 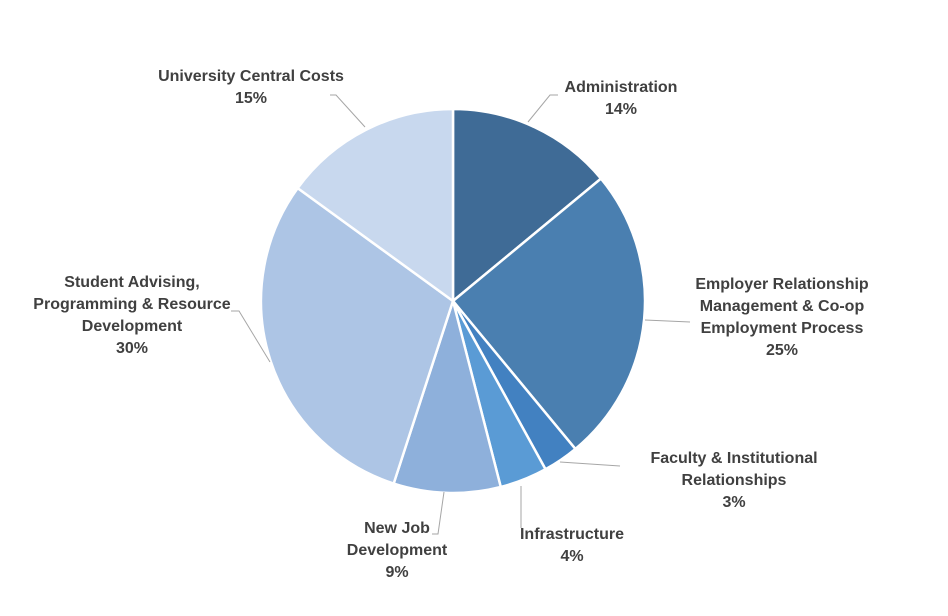 What do you see at coordinates (621, 99) in the screenshot?
I see `data-label-administration: Administration 14%` at bounding box center [621, 99].